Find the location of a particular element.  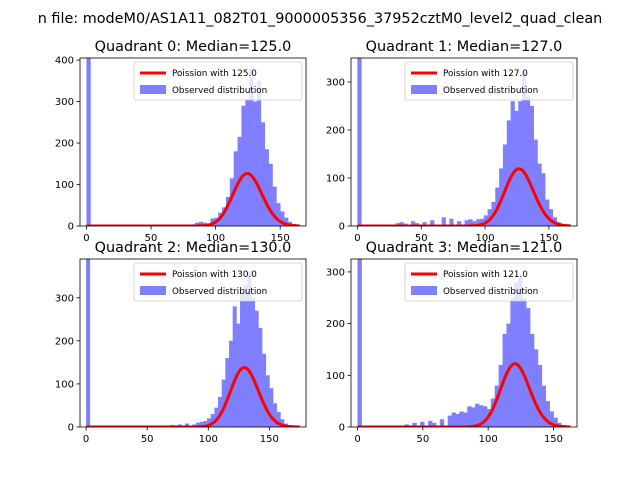

panel-title: Quadrant 1: Median=127.0 is located at coordinates (464, 47).